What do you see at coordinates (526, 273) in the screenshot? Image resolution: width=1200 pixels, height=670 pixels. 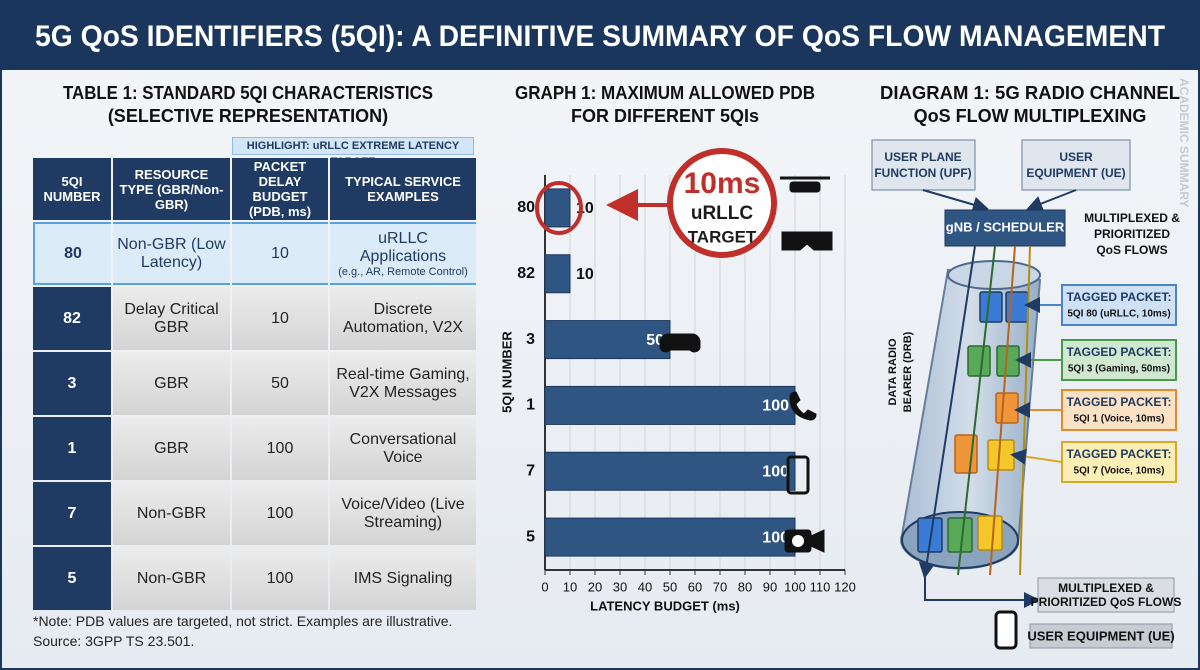 I see `y-tick-label: 82` at bounding box center [526, 273].